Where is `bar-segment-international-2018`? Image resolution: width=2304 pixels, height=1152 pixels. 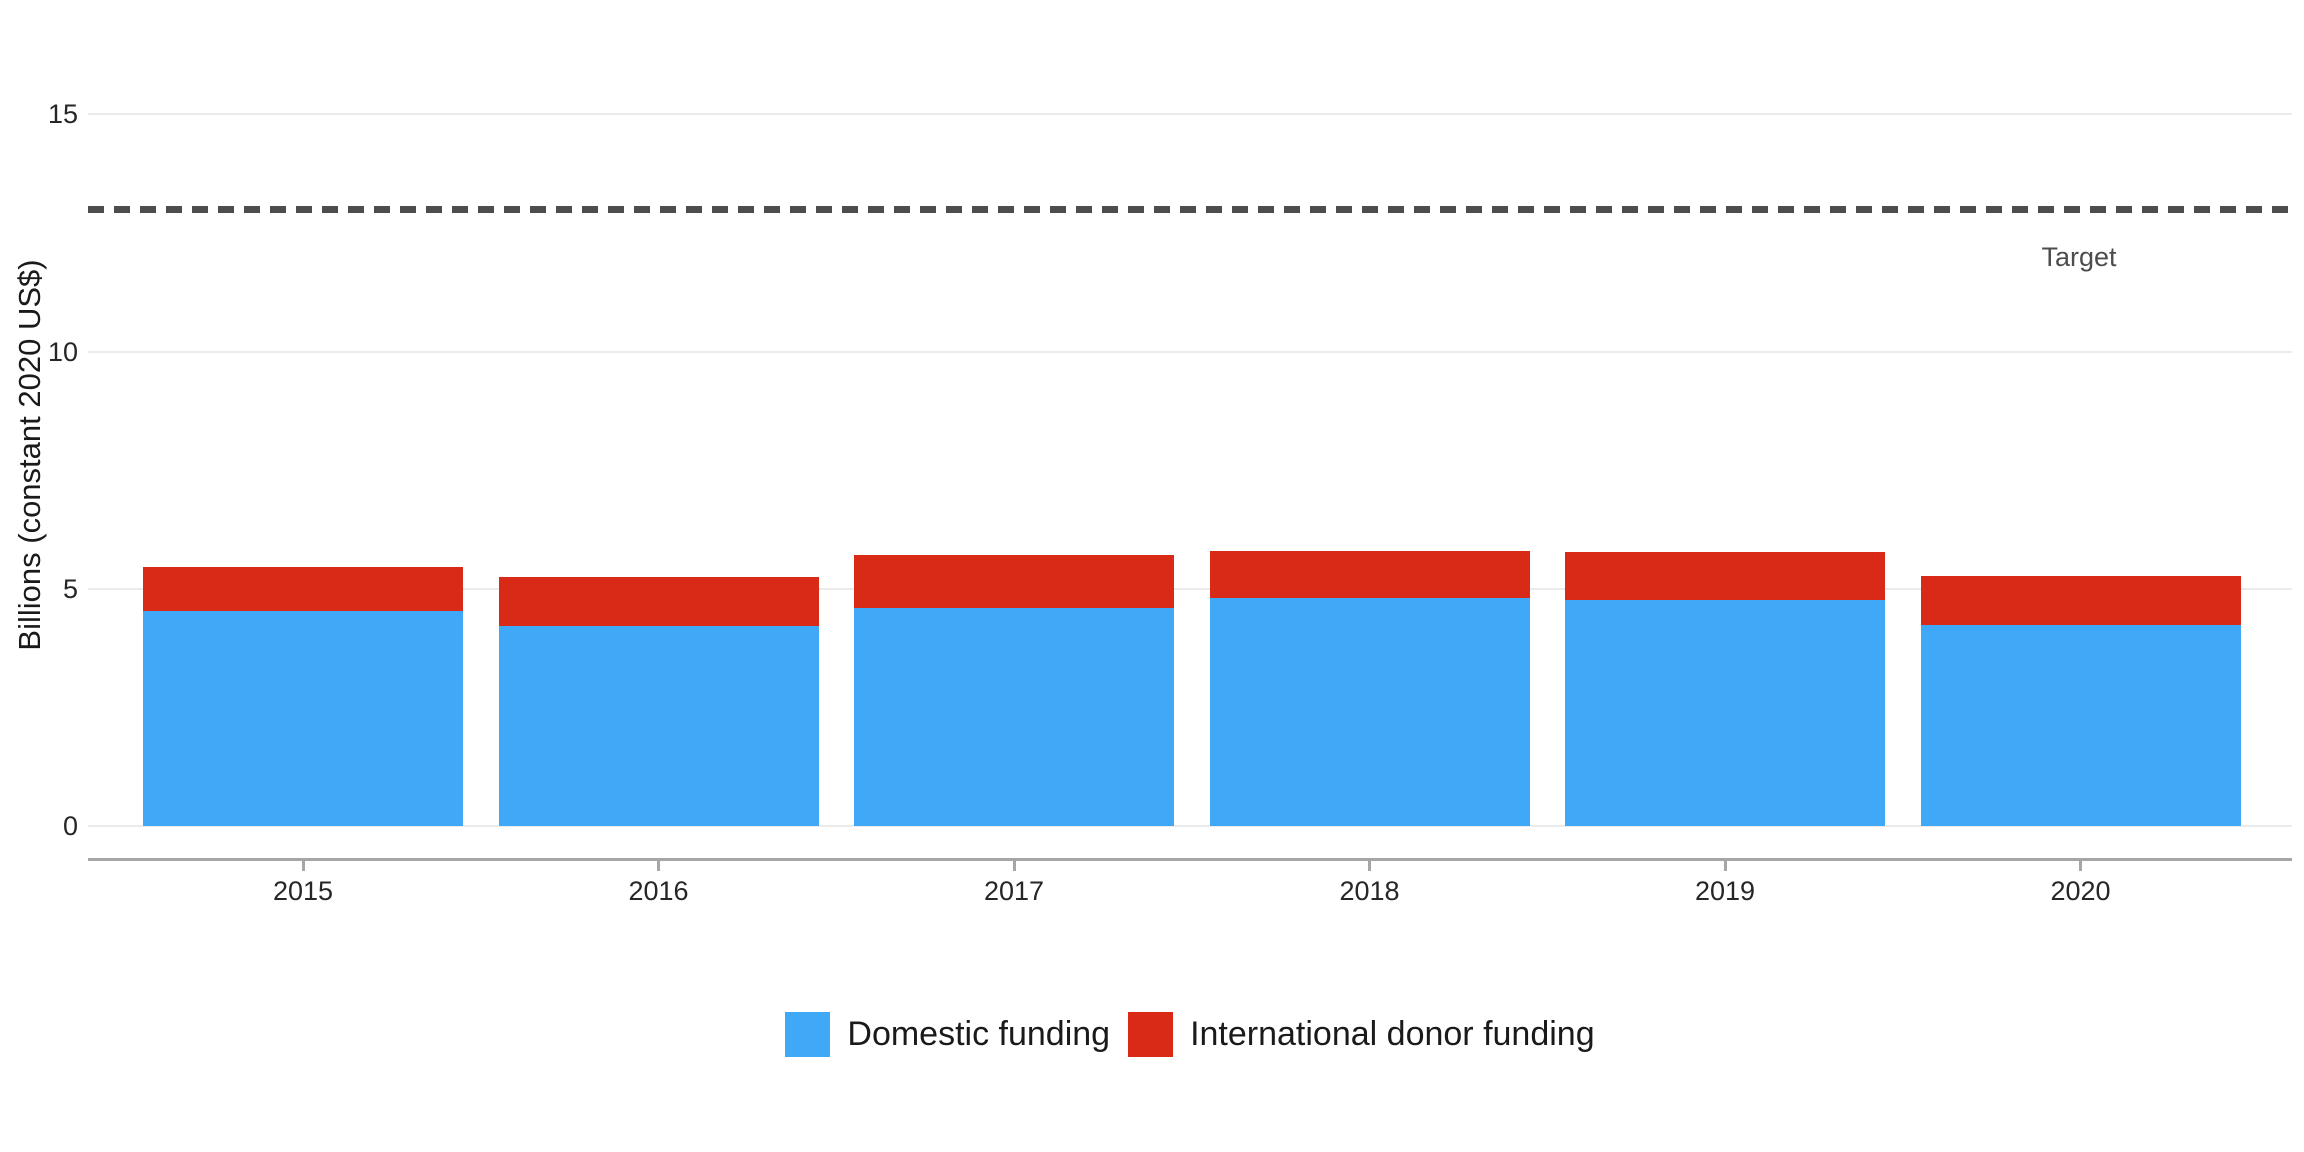 bar-segment-international-2018 is located at coordinates (1369, 575).